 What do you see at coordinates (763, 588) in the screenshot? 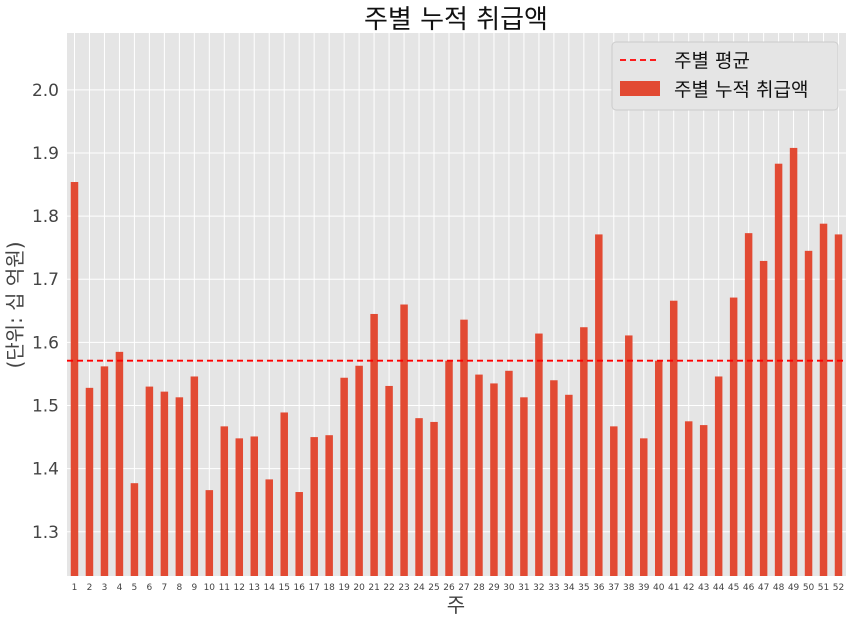
I see `x-tick-label: 47` at bounding box center [763, 588].